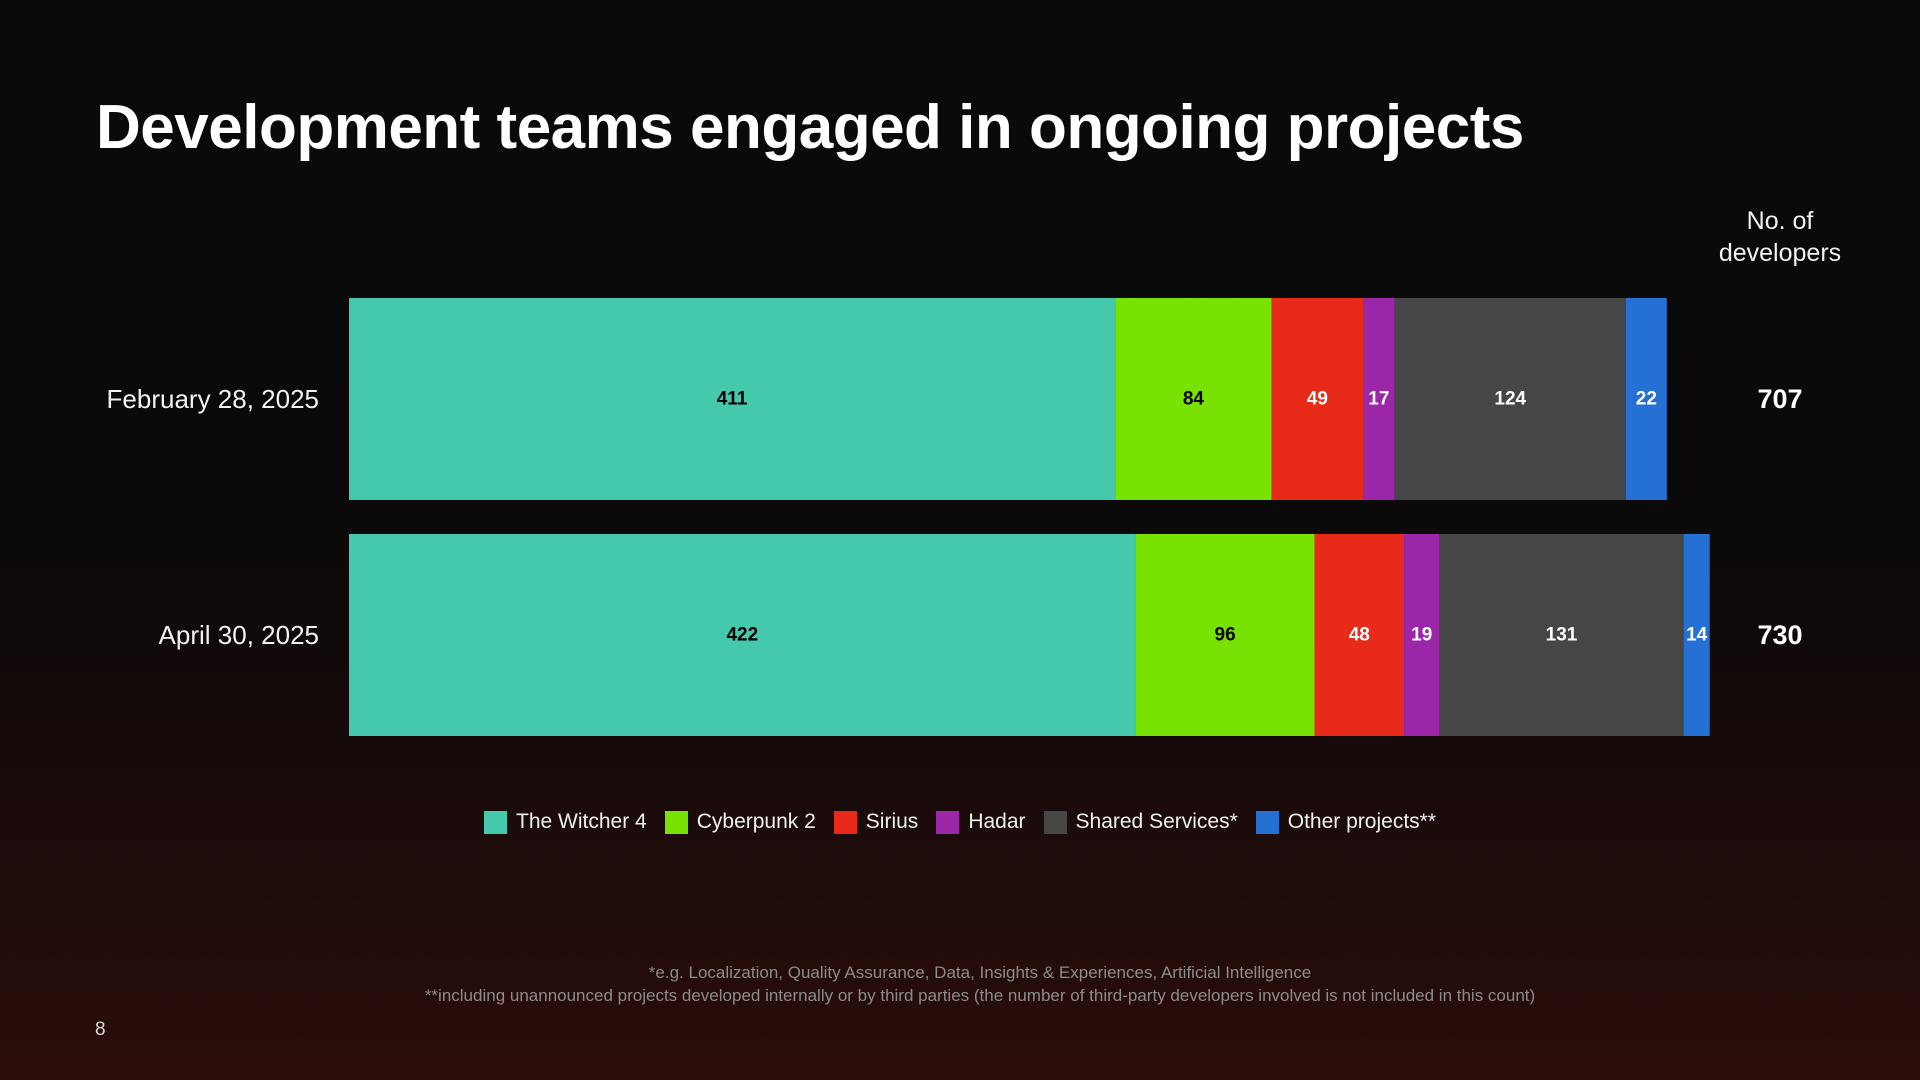  I want to click on legend-label-other-projects: Other projects**, so click(1361, 821).